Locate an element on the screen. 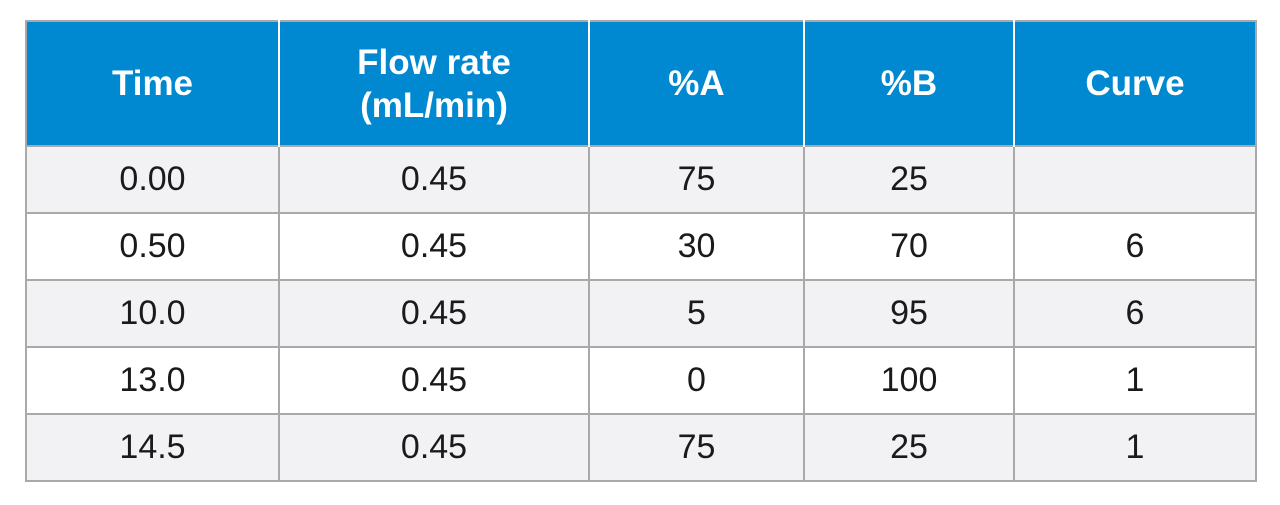 This screenshot has height=505, width=1280. table-row: 0.50 0.45 30 70 6 is located at coordinates (641, 246).